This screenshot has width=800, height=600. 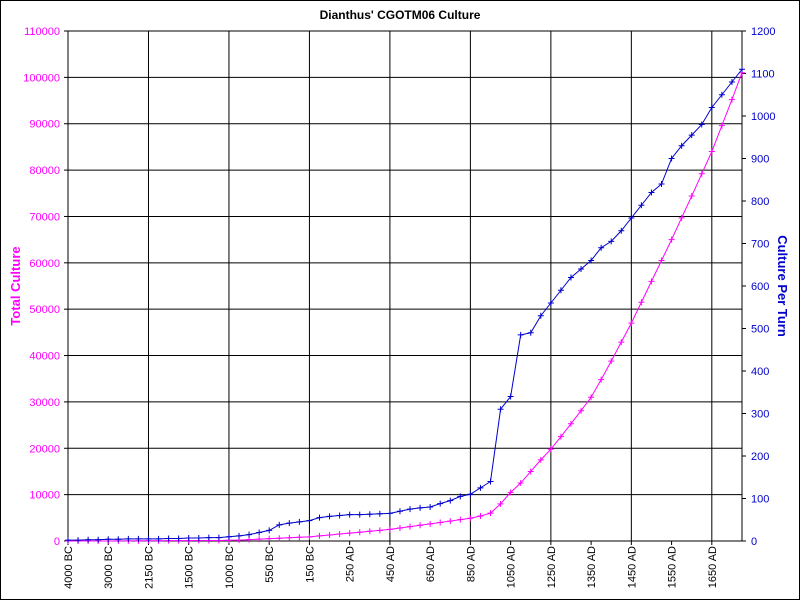 What do you see at coordinates (512, 567) in the screenshot?
I see `x-tick-label: 1050 AD` at bounding box center [512, 567].